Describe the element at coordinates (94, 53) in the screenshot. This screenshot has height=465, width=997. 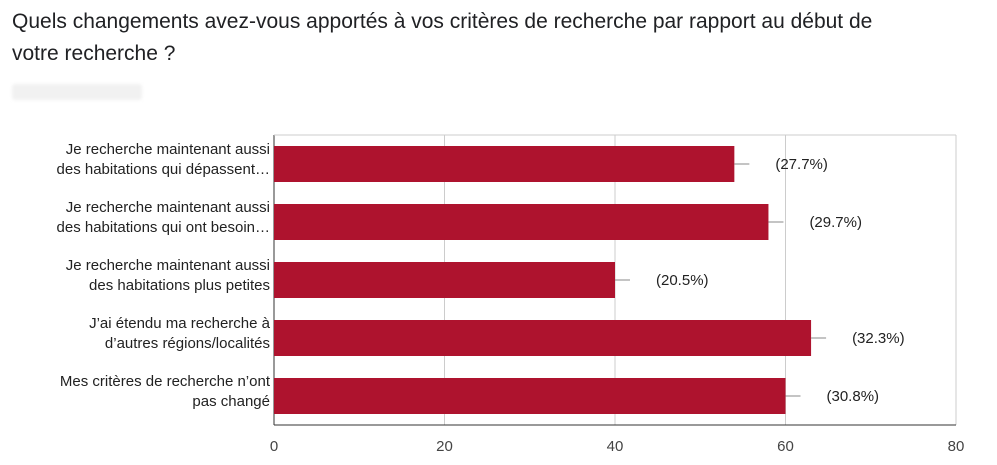
I see `chart-title-line-2: votre recherche ?` at that location.